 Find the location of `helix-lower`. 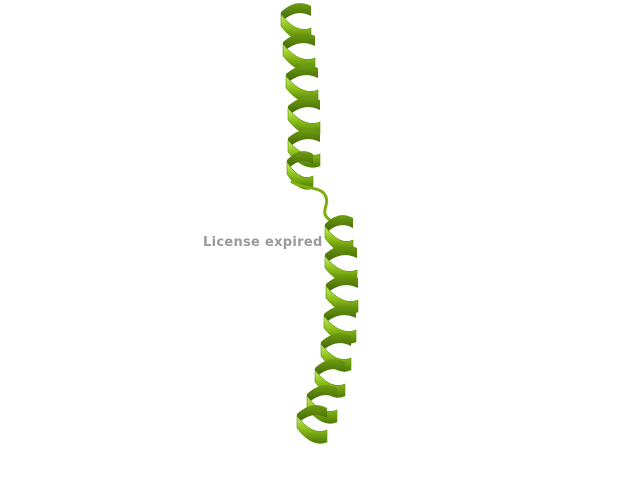

helix-lower is located at coordinates (327, 329).